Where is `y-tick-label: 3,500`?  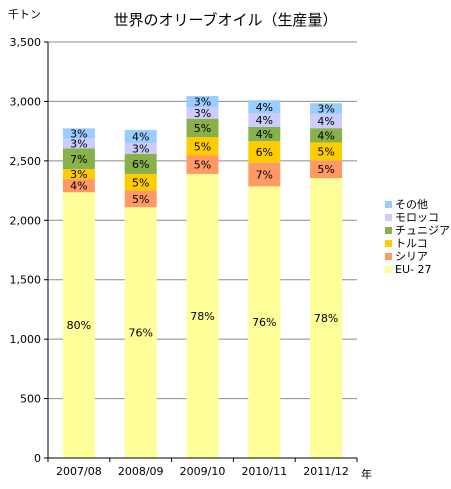
y-tick-label: 3,500 is located at coordinates (26, 42).